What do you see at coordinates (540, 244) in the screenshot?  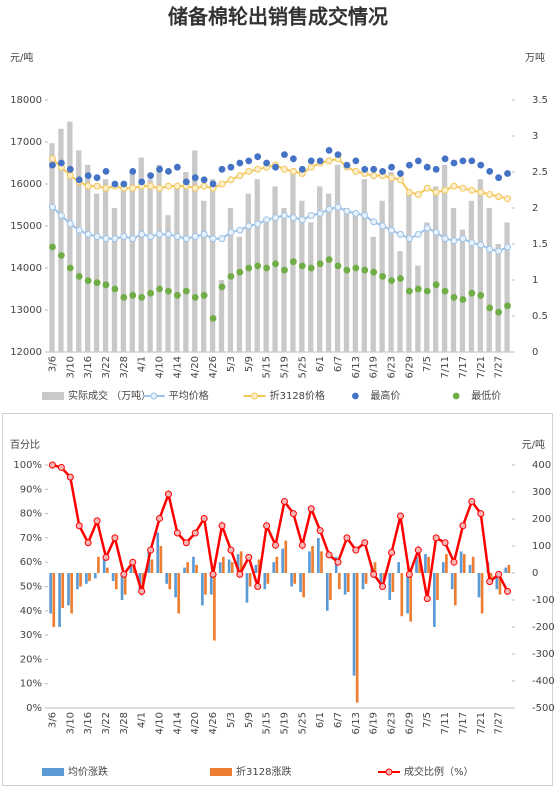 I see `y2-tick-label: 1.5` at bounding box center [540, 244].